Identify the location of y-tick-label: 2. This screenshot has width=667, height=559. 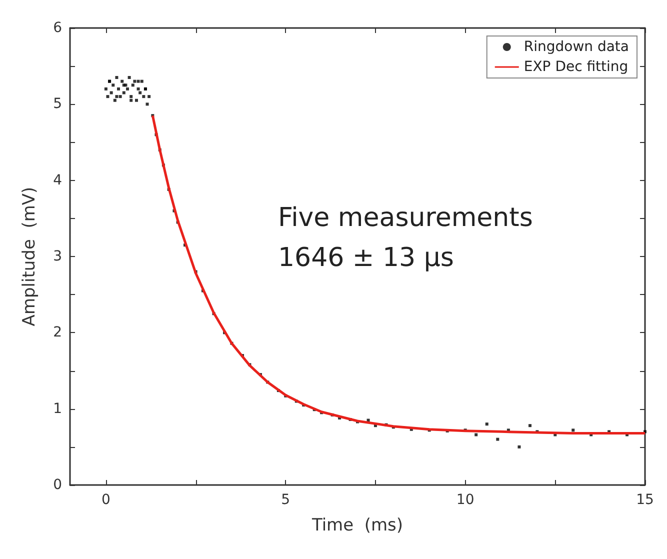
(57, 332).